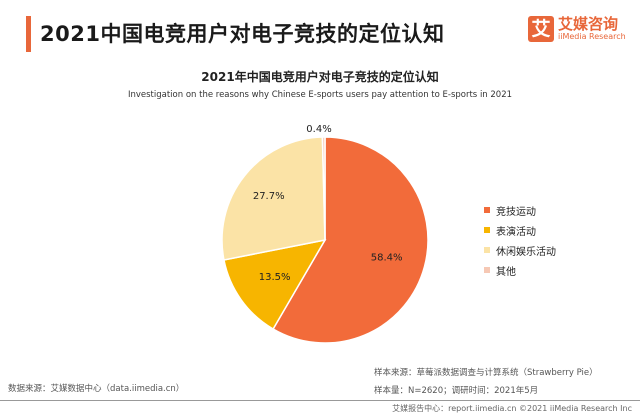  Describe the element at coordinates (318, 129) in the screenshot. I see `data-label-3: 0.4%` at that location.